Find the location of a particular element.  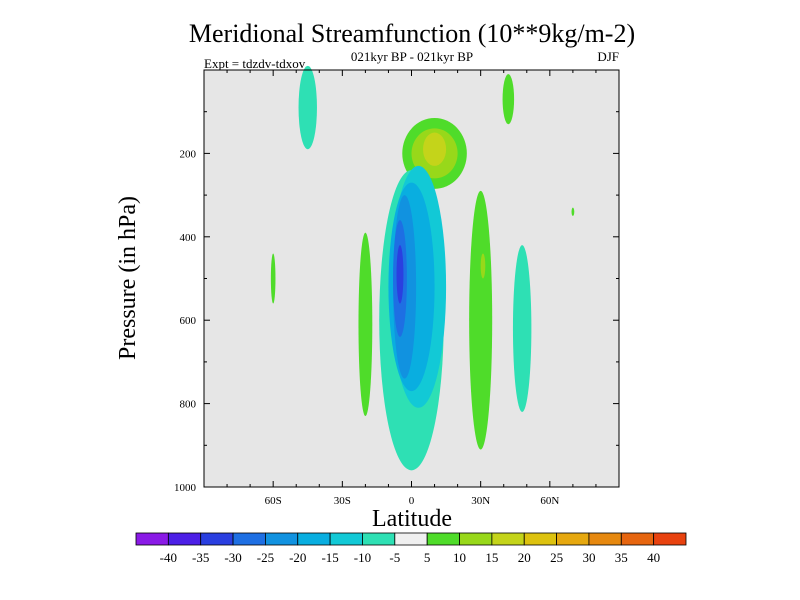

y-tick-label: 1000 is located at coordinates (185, 488).